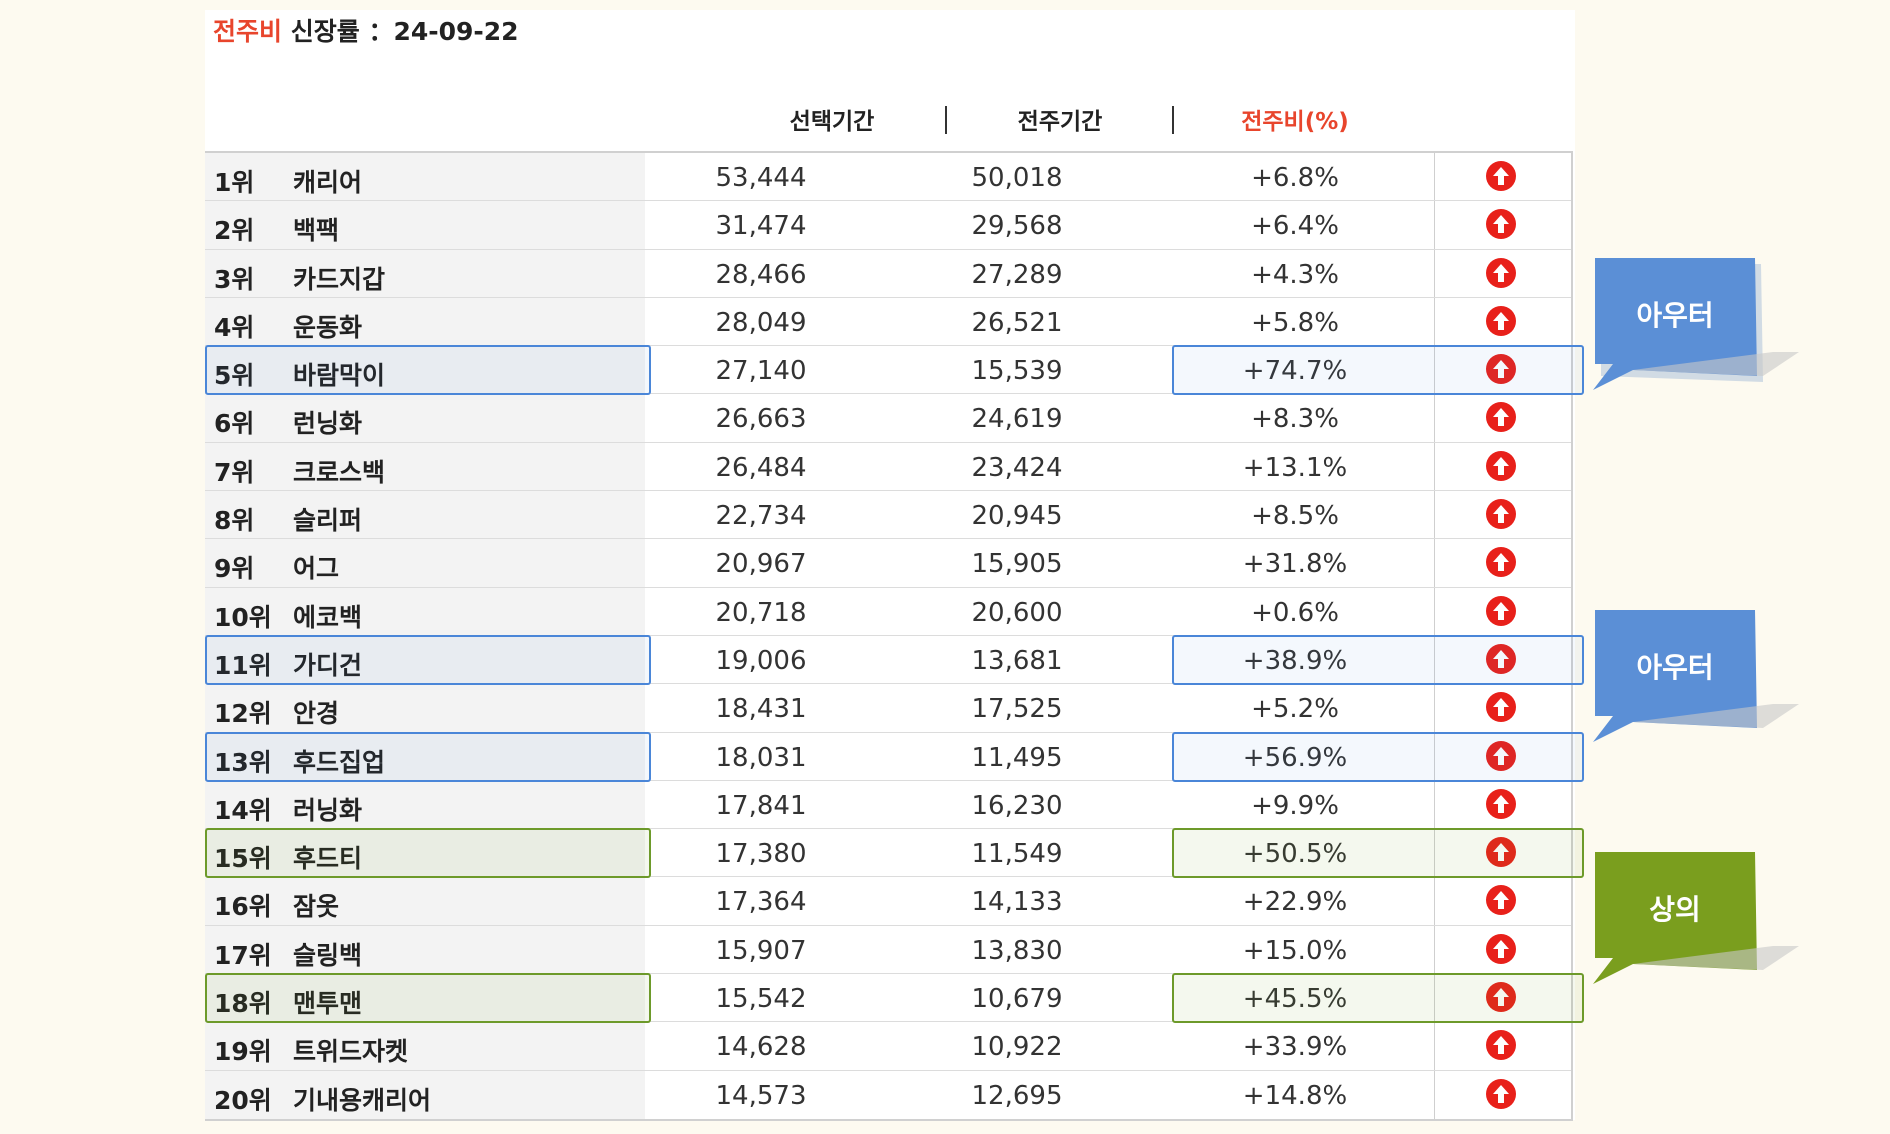 This screenshot has width=1890, height=1134. I want to click on prev-period-value: 11,549, so click(1017, 854).